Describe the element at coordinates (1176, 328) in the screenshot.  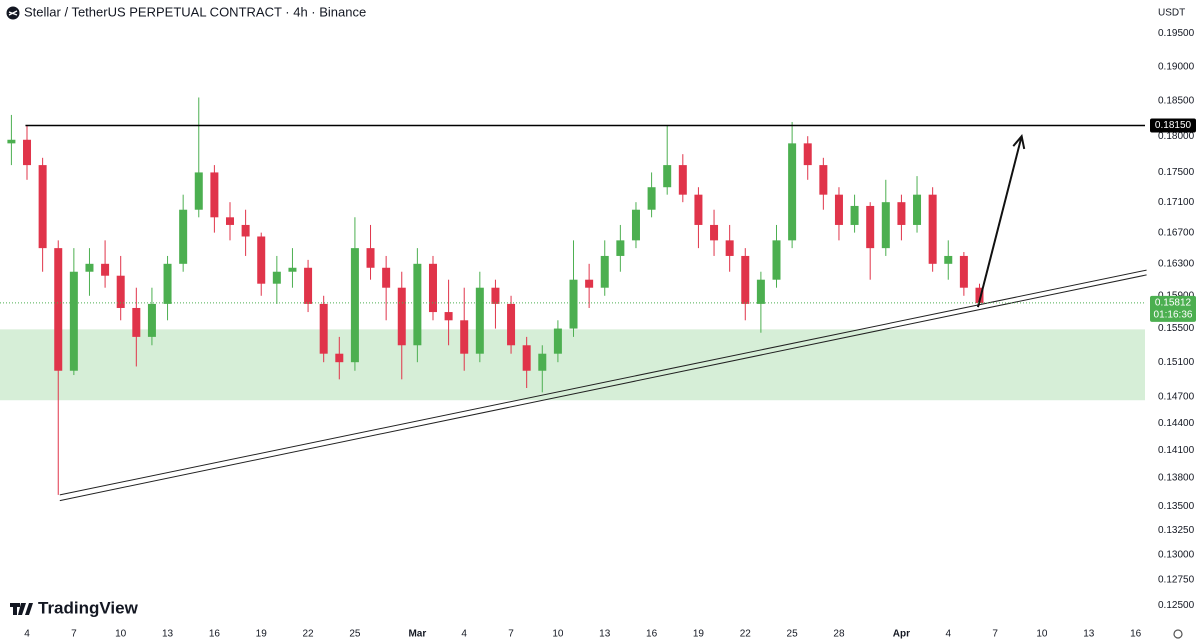
I see `y-tick-label: 0.15500` at that location.